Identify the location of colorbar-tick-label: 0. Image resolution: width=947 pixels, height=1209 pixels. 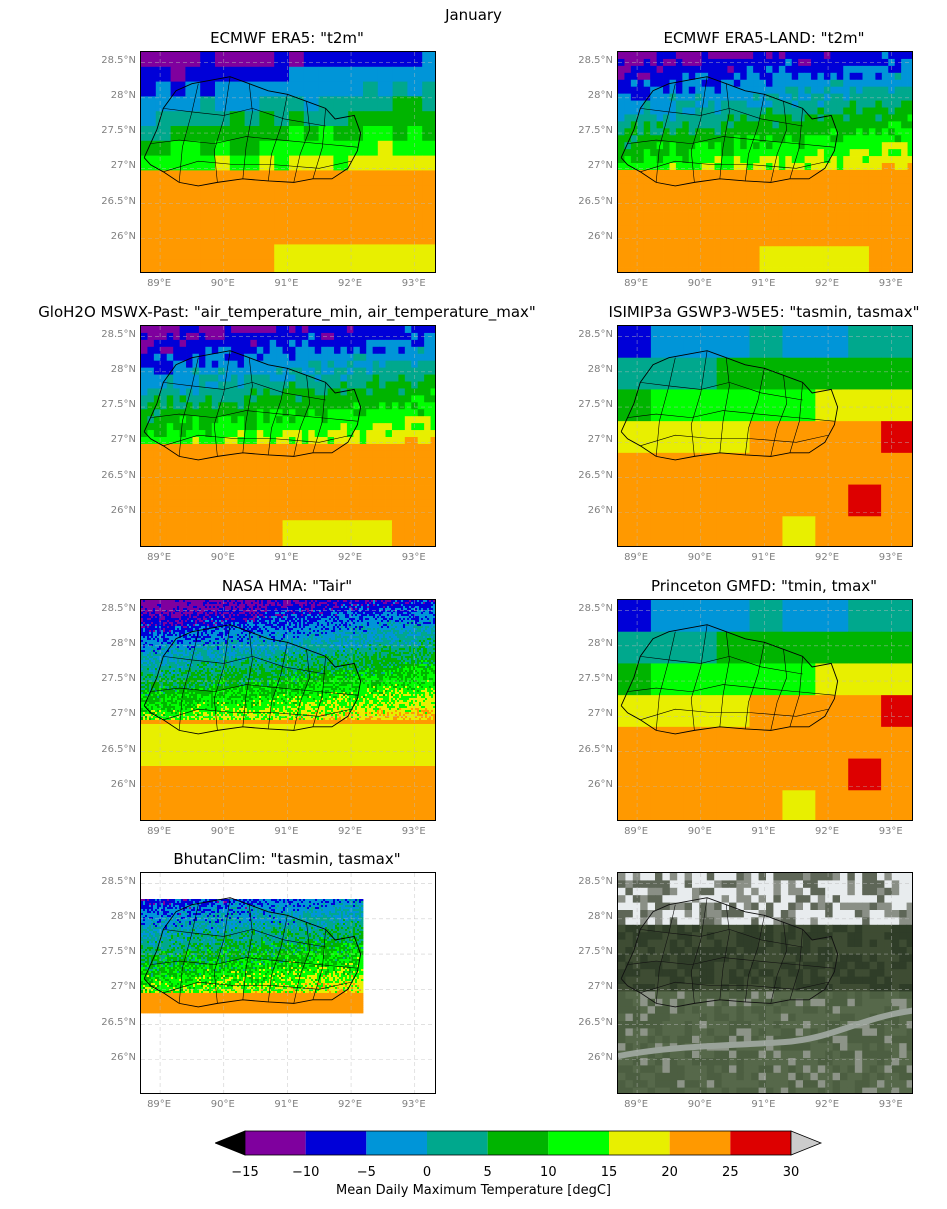
(427, 1172).